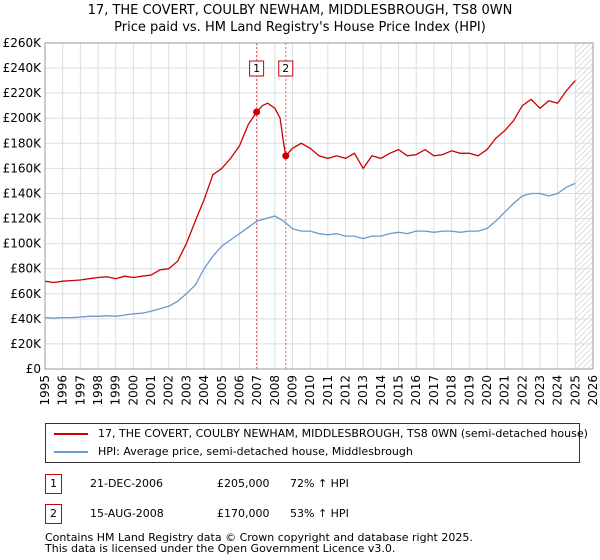  I want to click on x-tick-label: 2005, so click(222, 390).